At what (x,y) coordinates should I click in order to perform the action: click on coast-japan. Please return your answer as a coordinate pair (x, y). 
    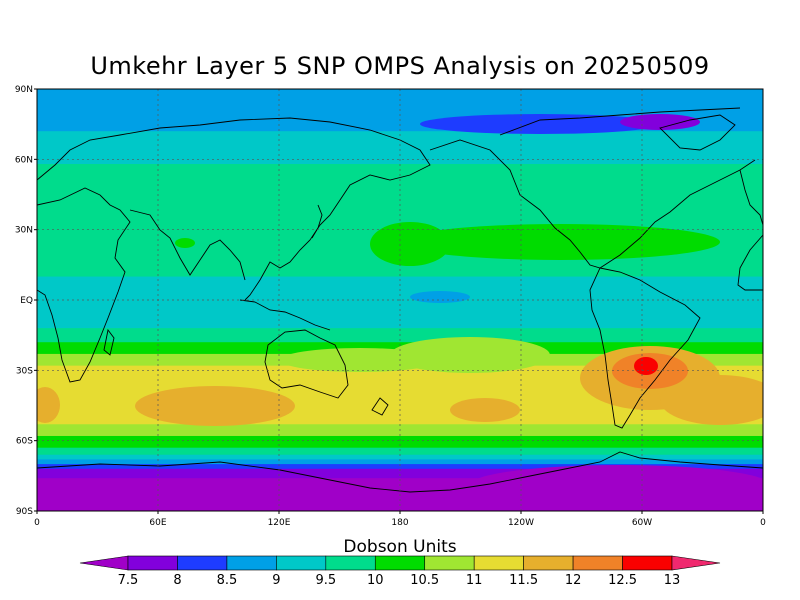
    Looking at the image, I should click on (317, 221).